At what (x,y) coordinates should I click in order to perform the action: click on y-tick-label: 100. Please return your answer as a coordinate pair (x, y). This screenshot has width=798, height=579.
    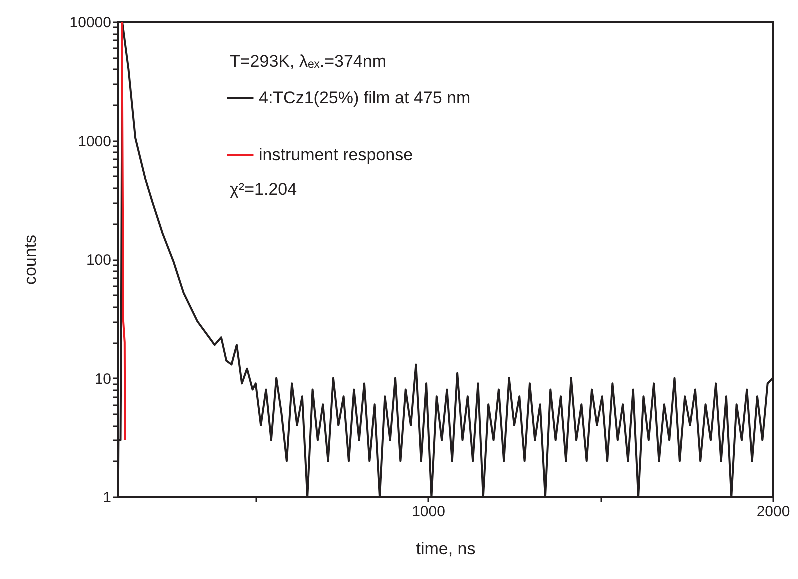
    Looking at the image, I should click on (99, 260).